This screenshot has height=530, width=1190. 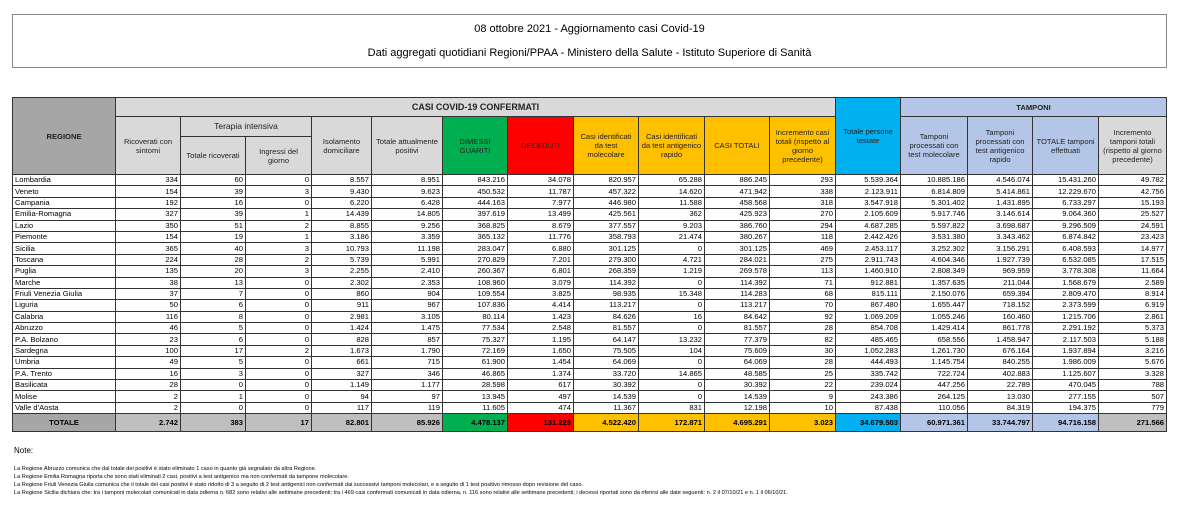 What do you see at coordinates (737, 248) in the screenshot?
I see `cell-value: 301.125` at bounding box center [737, 248].